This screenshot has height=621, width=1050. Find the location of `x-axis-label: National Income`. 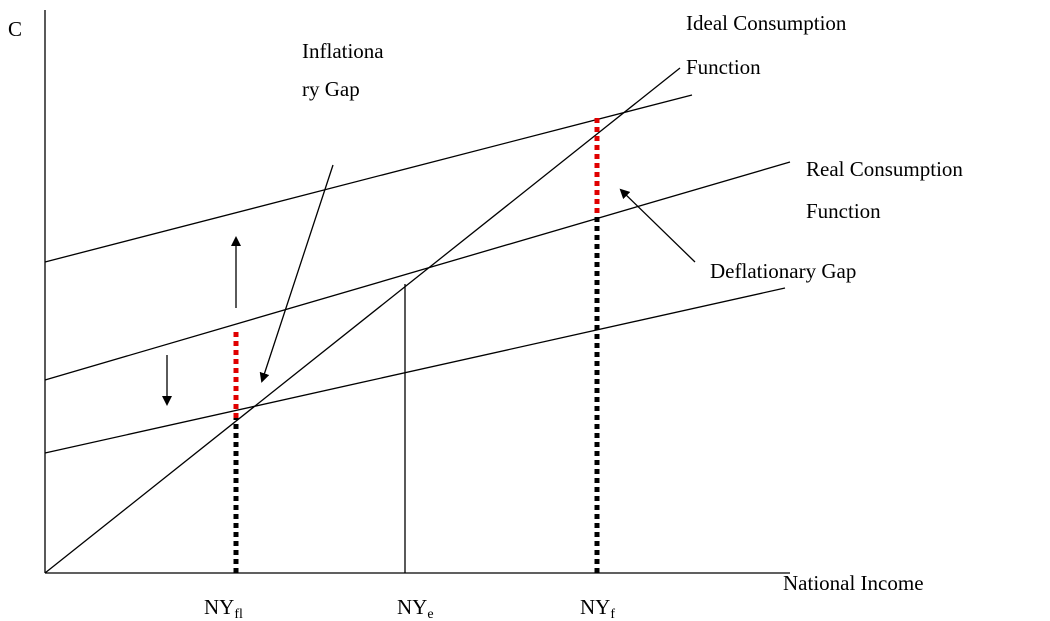

x-axis-label: National Income is located at coordinates (853, 583).